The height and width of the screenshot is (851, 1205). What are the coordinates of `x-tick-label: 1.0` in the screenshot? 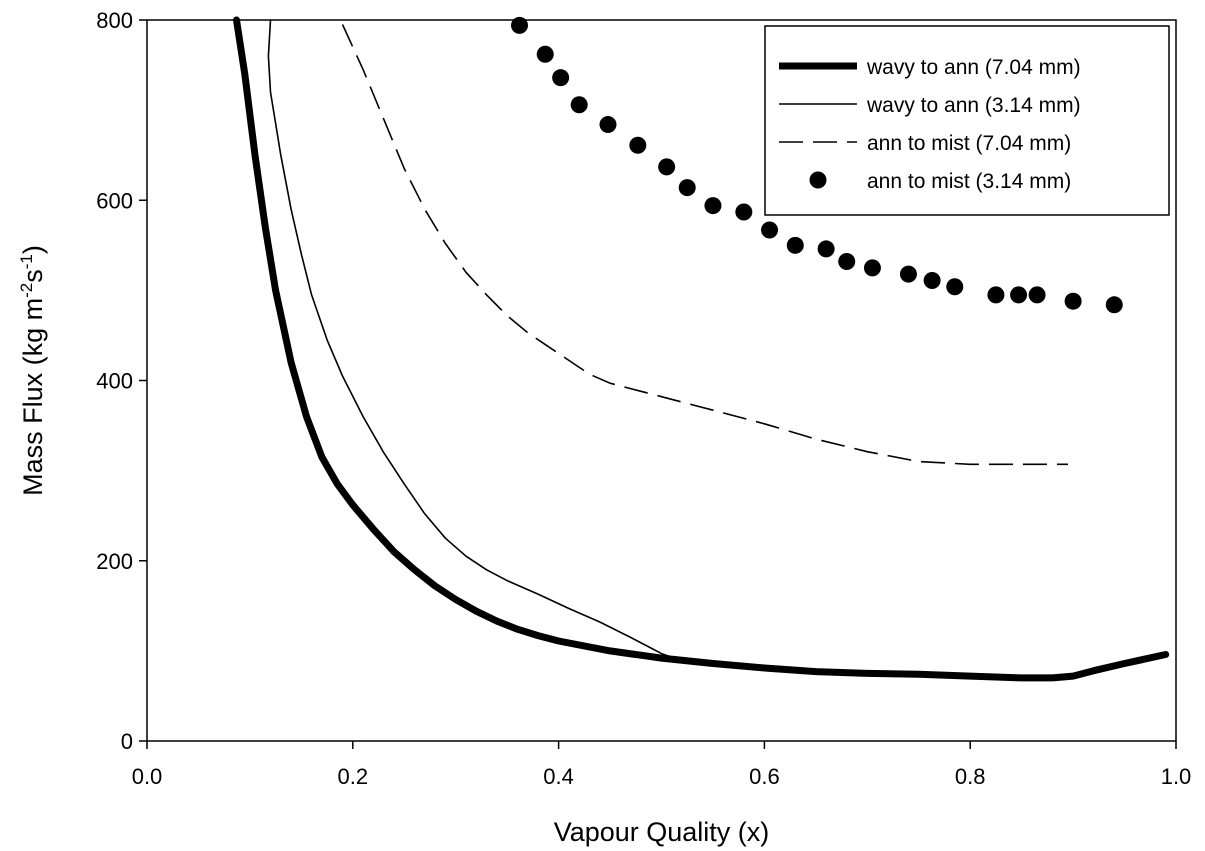 It's located at (1176, 776).